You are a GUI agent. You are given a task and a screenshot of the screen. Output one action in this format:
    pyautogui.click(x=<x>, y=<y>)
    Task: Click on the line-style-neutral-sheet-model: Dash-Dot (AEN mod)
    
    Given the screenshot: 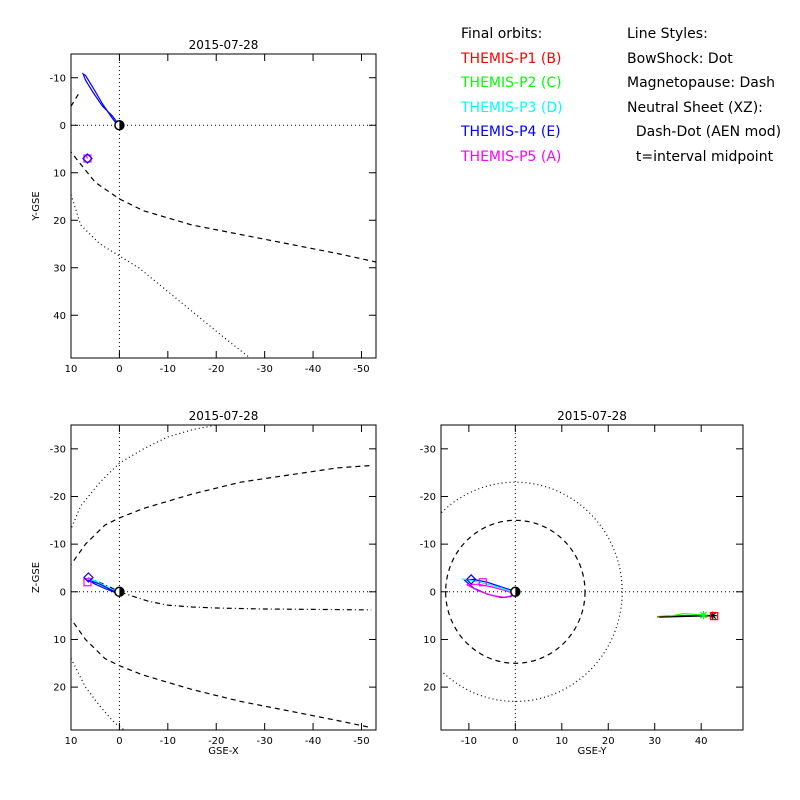 What is the action you would take?
    pyautogui.click(x=704, y=132)
    